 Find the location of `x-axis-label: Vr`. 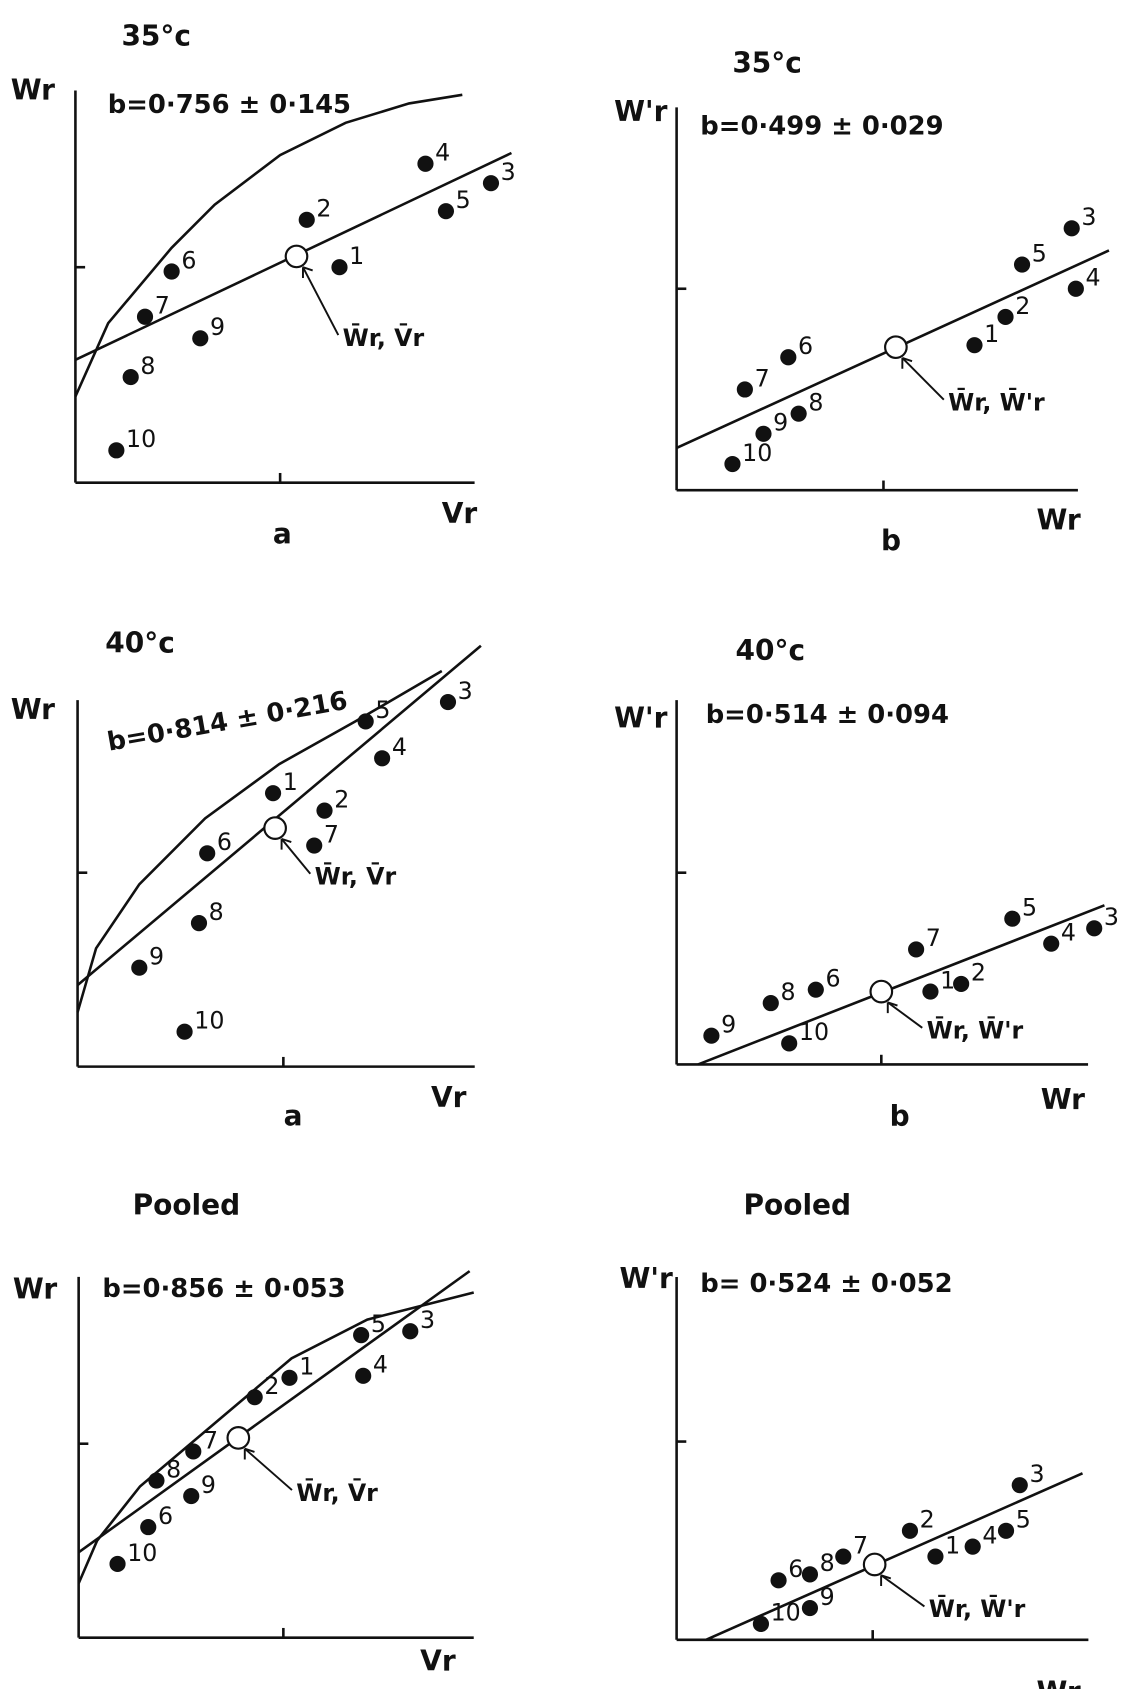

x-axis-label: Vr is located at coordinates (460, 513).